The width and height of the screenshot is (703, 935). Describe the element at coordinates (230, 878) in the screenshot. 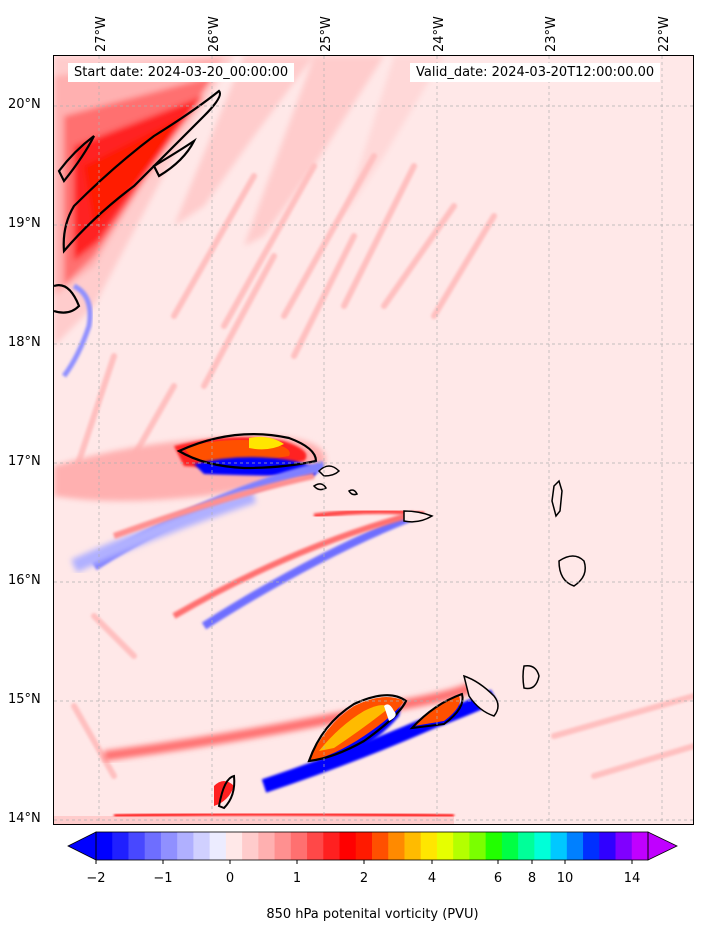

I see `colorbar-tick-label: 0` at that location.